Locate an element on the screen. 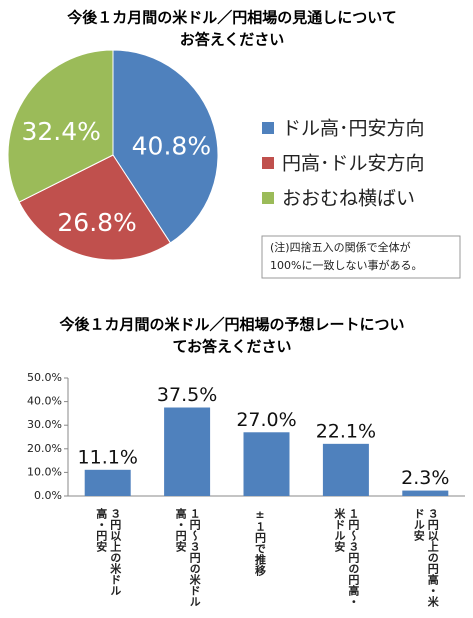 The height and width of the screenshot is (618, 473). y-tick-label: 10.0% is located at coordinates (44, 471).